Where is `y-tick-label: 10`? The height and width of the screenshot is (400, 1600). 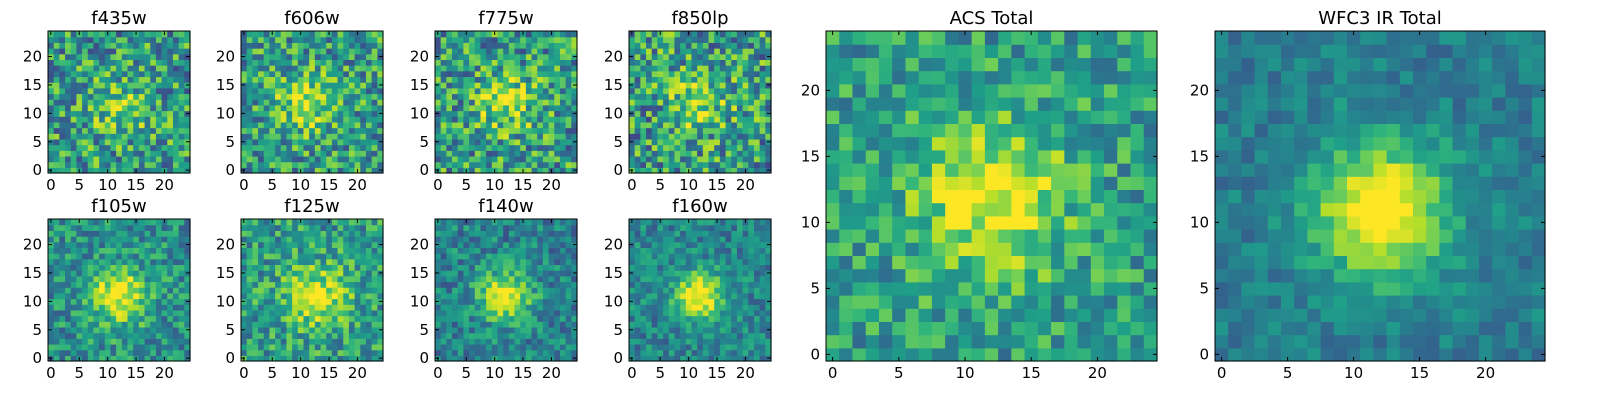 y-tick-label: 10 is located at coordinates (419, 301).